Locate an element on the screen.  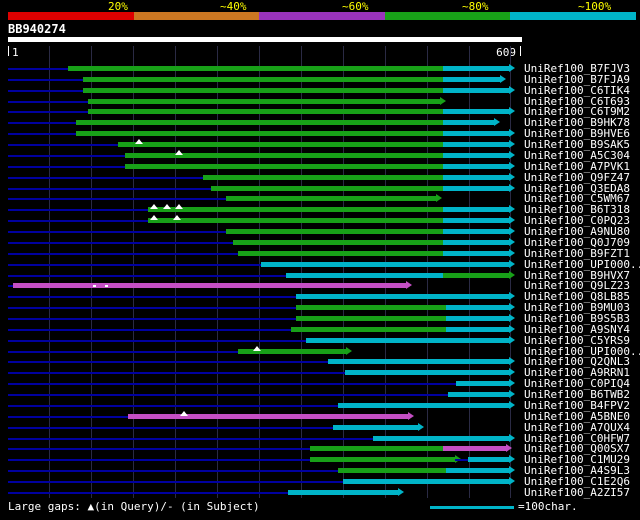
hit-label: UniRef100_Q9LZ23 is located at coordinates (577, 286).